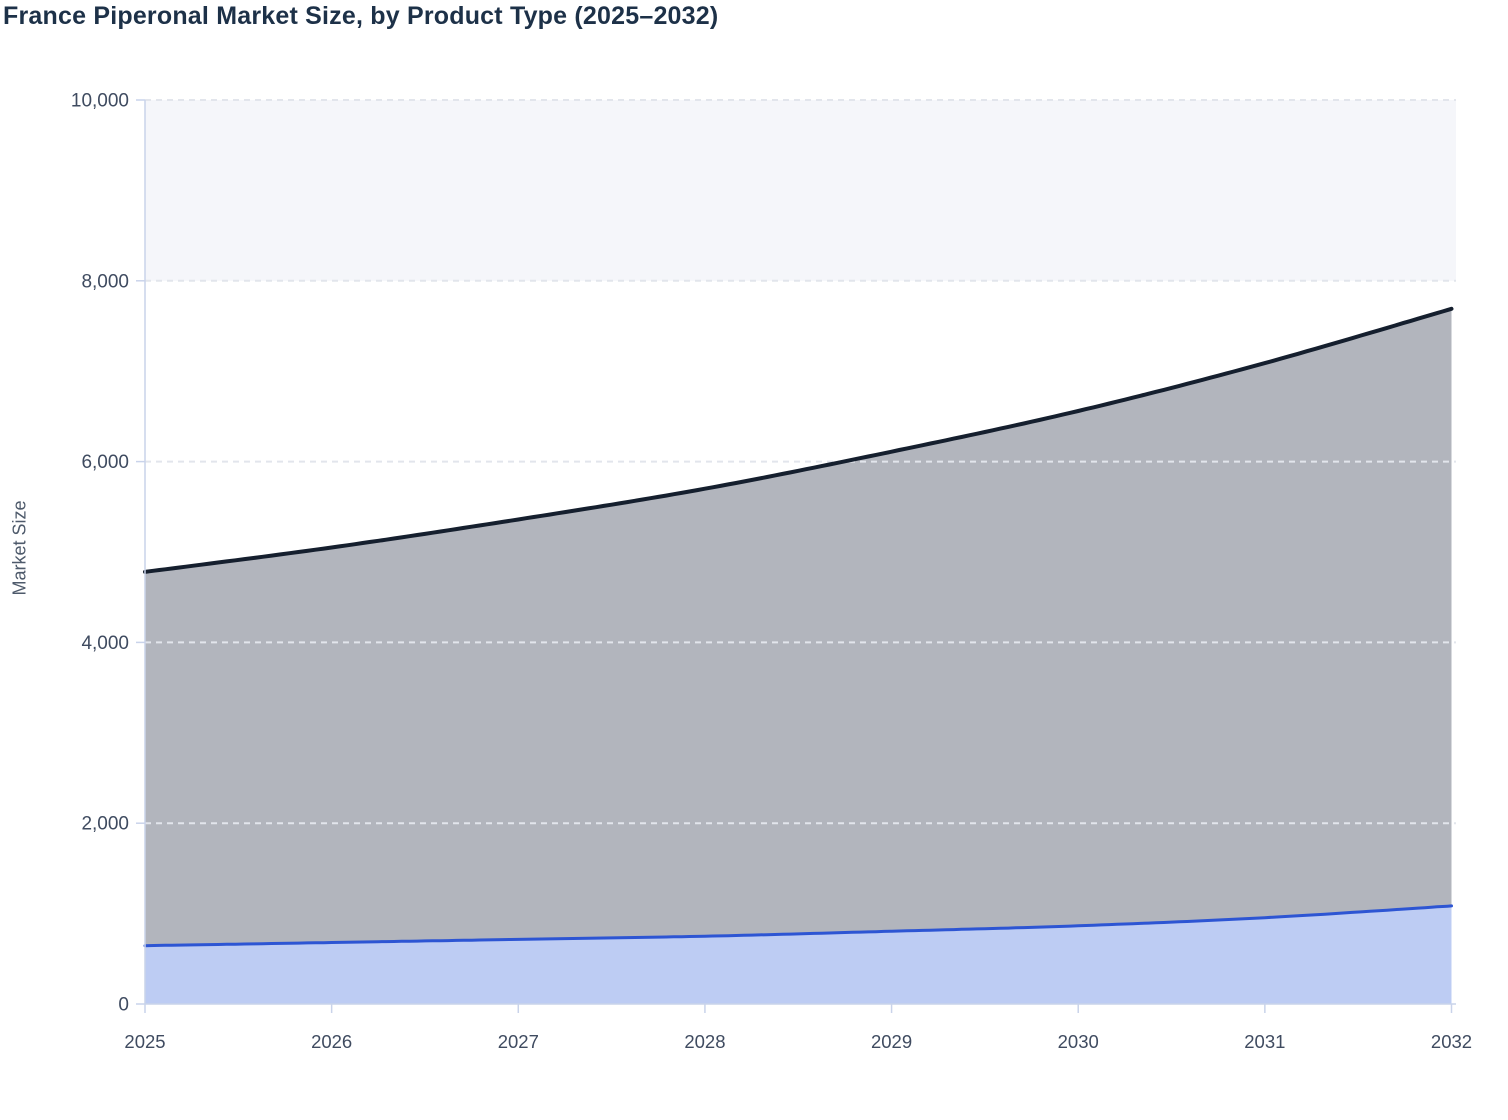 The image size is (1508, 1120). Describe the element at coordinates (518, 1041) in the screenshot. I see `x-tick-label: 2027` at that location.